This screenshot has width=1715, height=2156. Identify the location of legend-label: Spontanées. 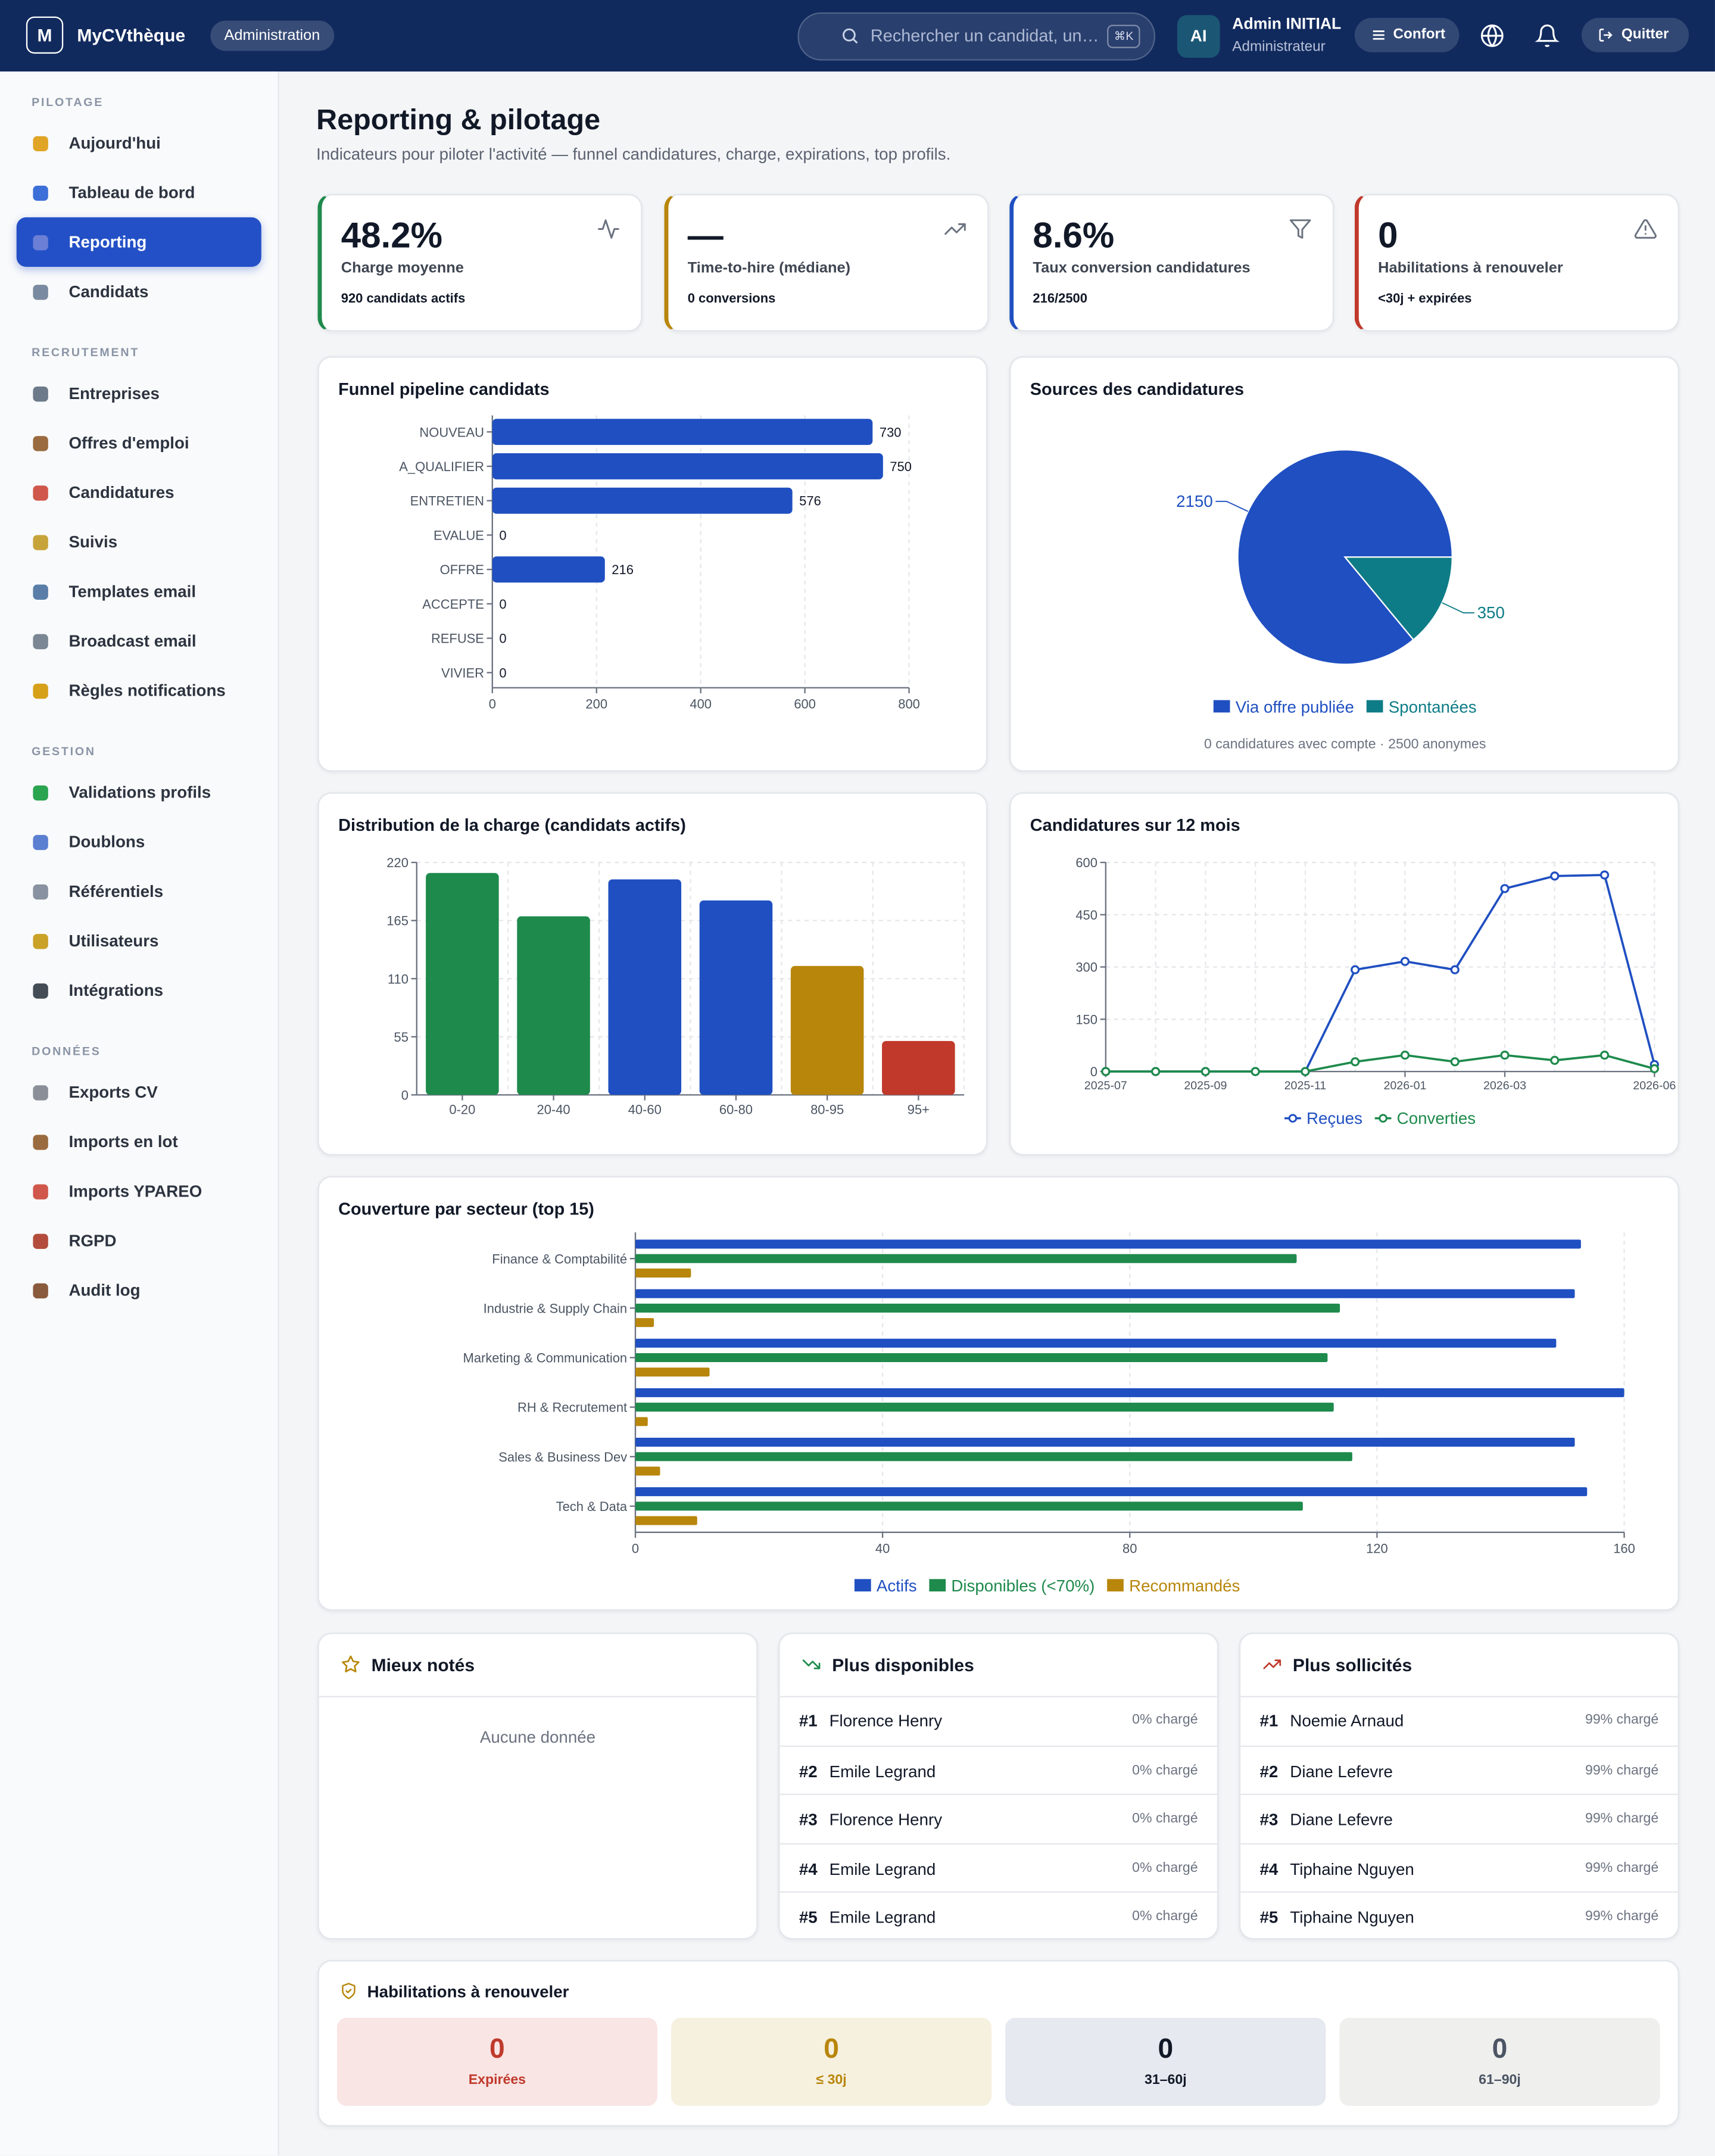
(1433, 707).